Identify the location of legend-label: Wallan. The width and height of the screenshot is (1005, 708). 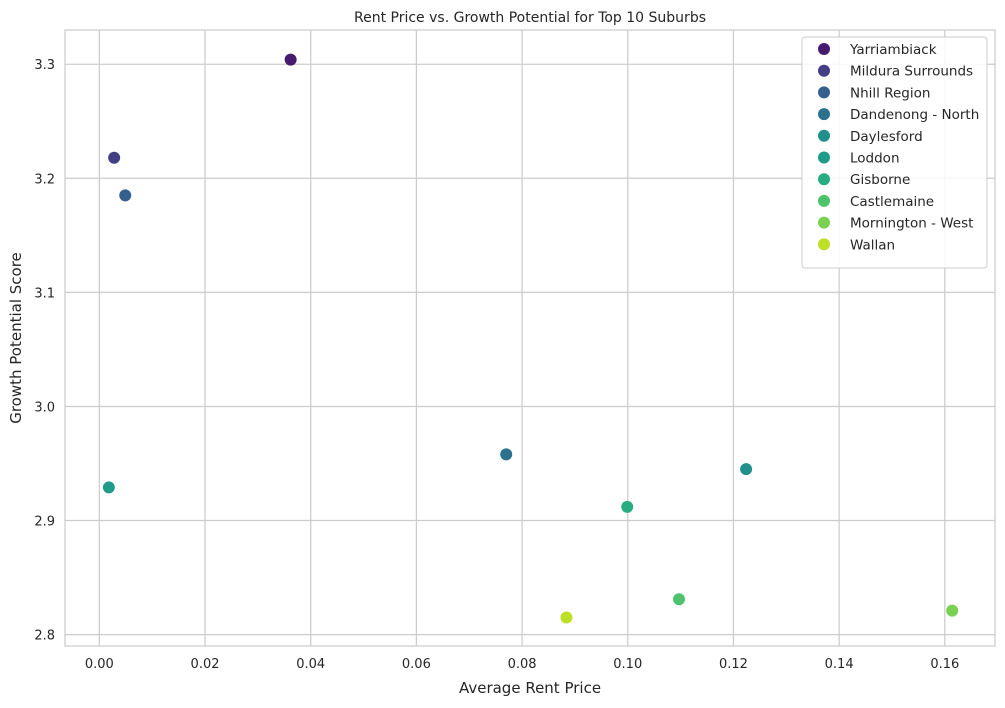
(872, 245).